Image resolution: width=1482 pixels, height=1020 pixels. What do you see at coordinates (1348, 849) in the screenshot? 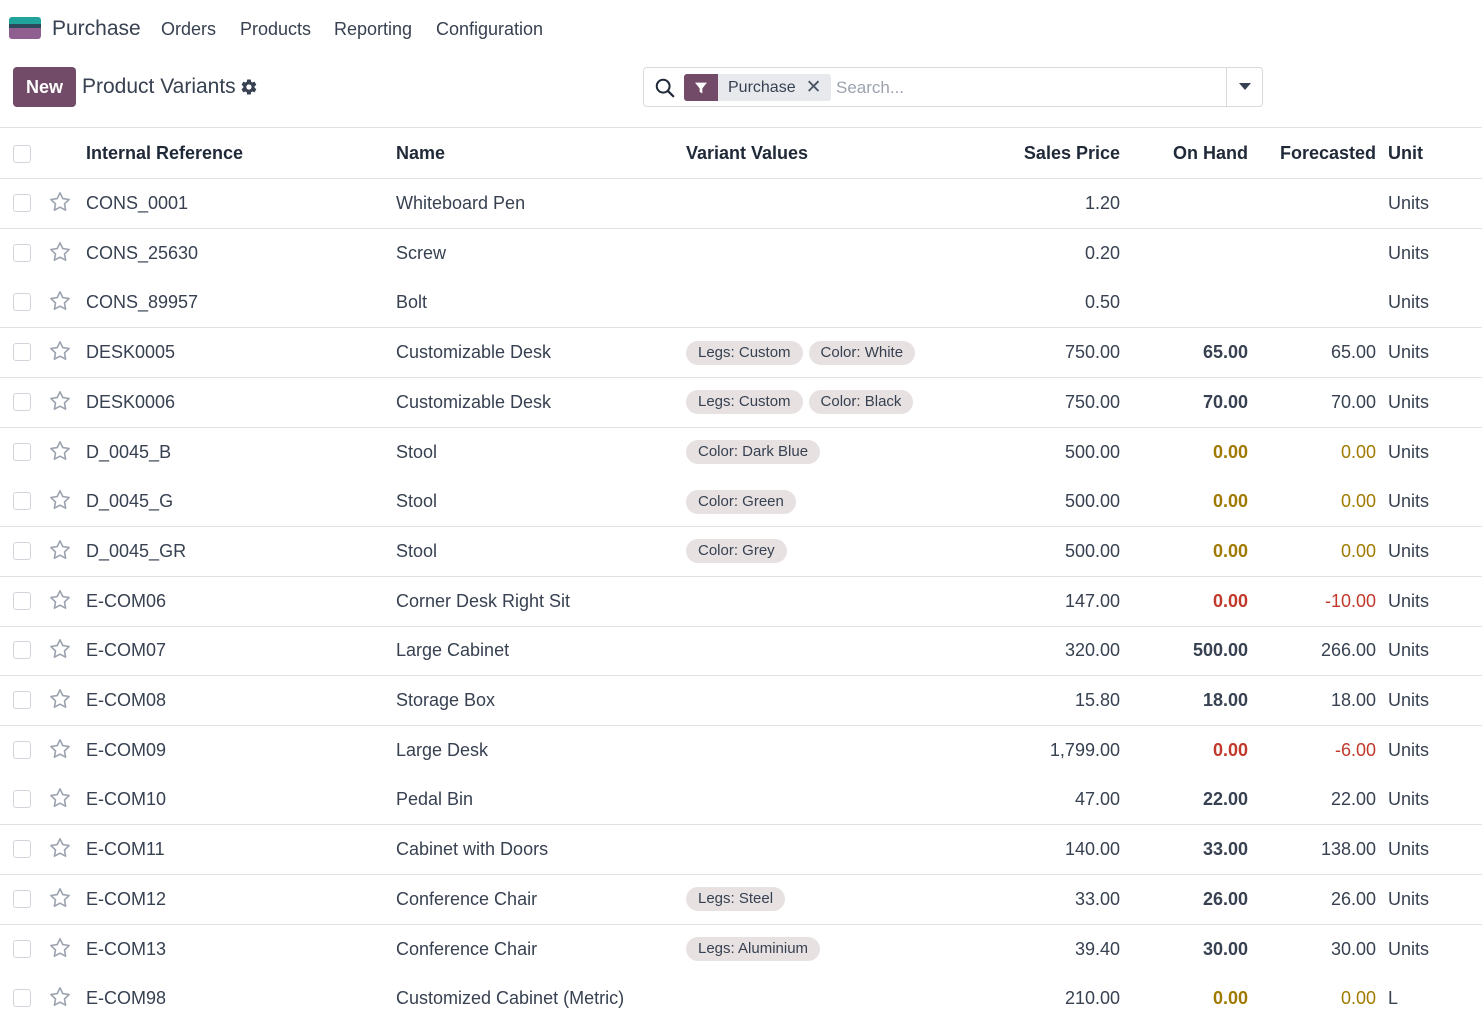
I see `cell-forecasted: 138.00` at bounding box center [1348, 849].